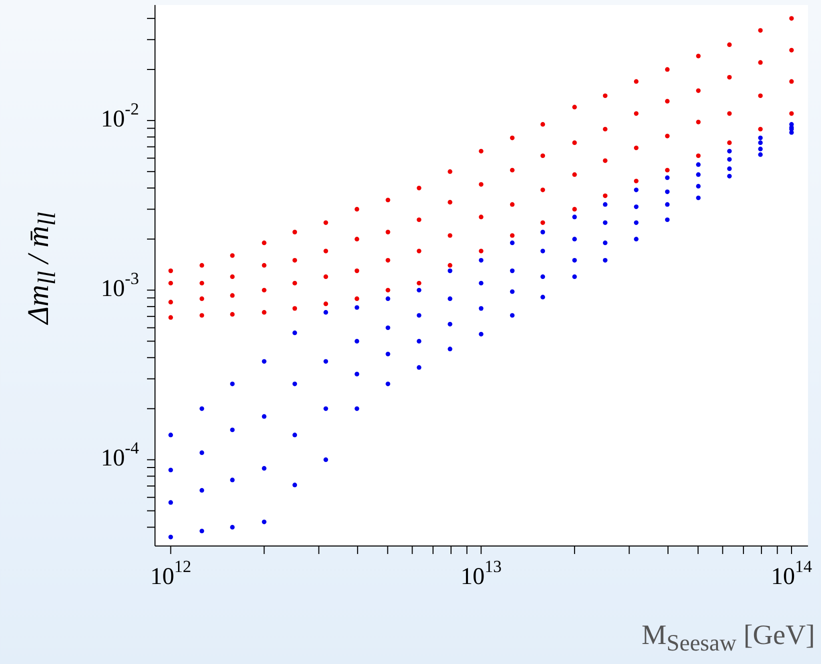 Image resolution: width=821 pixels, height=664 pixels. Describe the element at coordinates (171, 573) in the screenshot. I see `x-tick-label: 10$^{12}$` at that location.